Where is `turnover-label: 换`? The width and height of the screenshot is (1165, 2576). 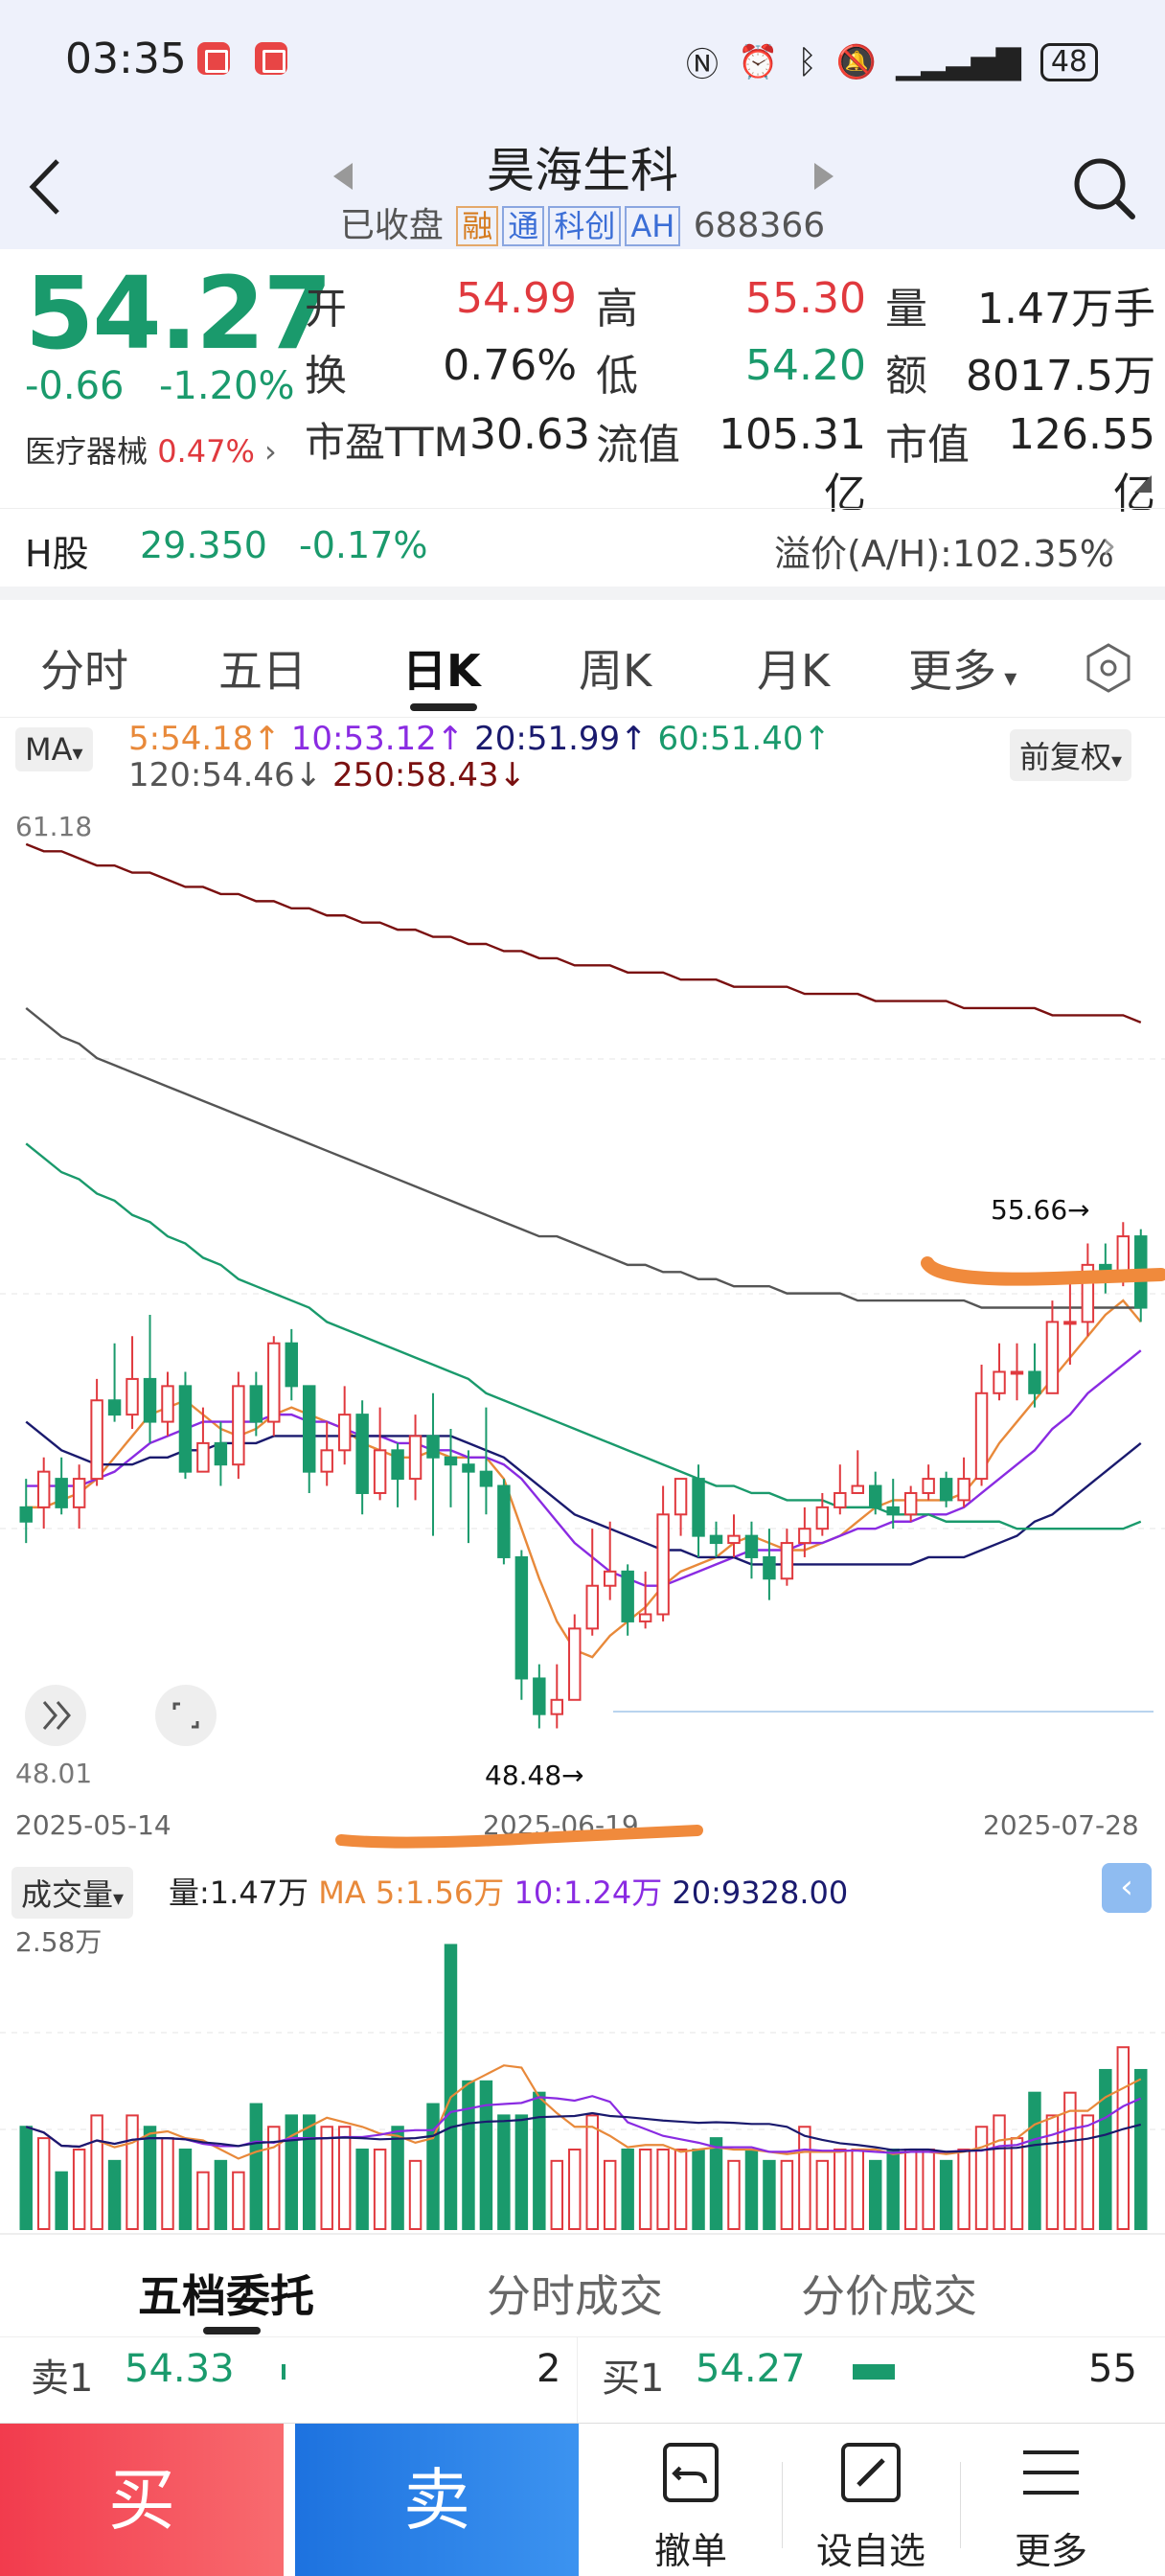
turnover-label: 换 is located at coordinates (326, 376).